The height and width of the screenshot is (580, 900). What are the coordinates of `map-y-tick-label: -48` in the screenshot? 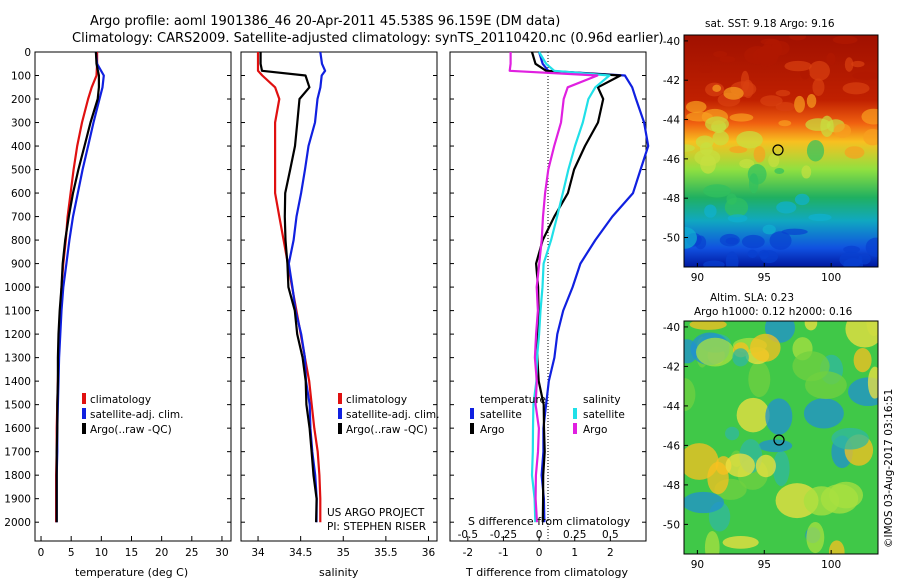 It's located at (671, 199).